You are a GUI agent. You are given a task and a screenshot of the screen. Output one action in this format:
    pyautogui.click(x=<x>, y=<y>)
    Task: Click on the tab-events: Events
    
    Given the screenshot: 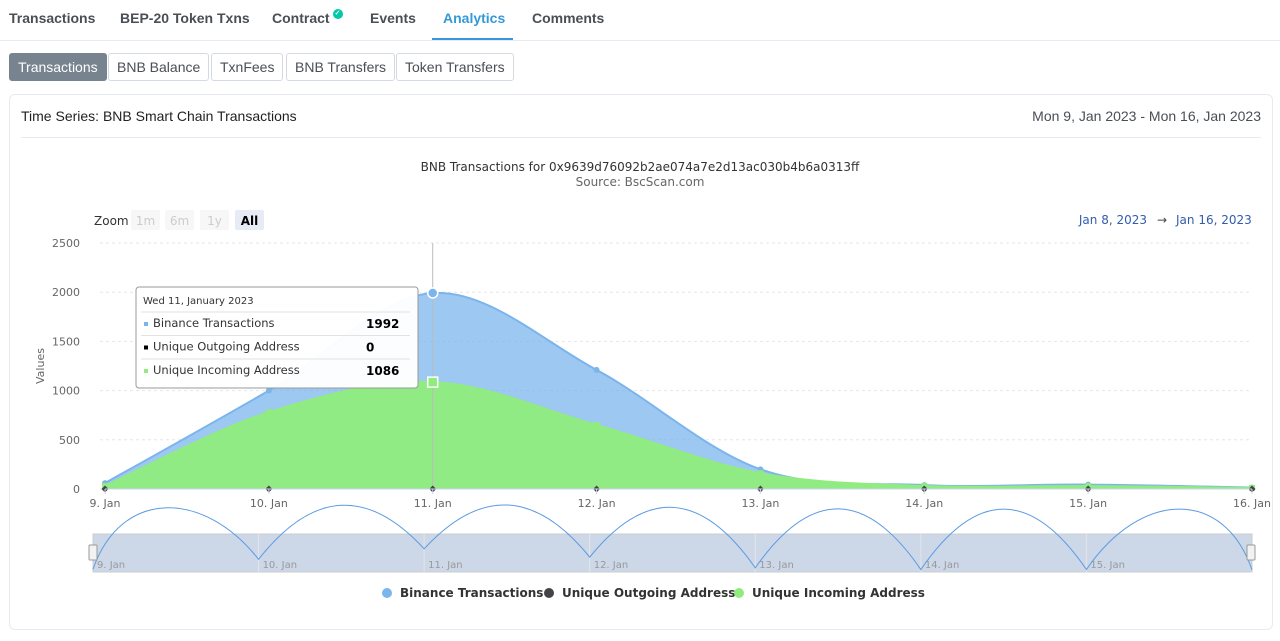 What is the action you would take?
    pyautogui.click(x=393, y=18)
    